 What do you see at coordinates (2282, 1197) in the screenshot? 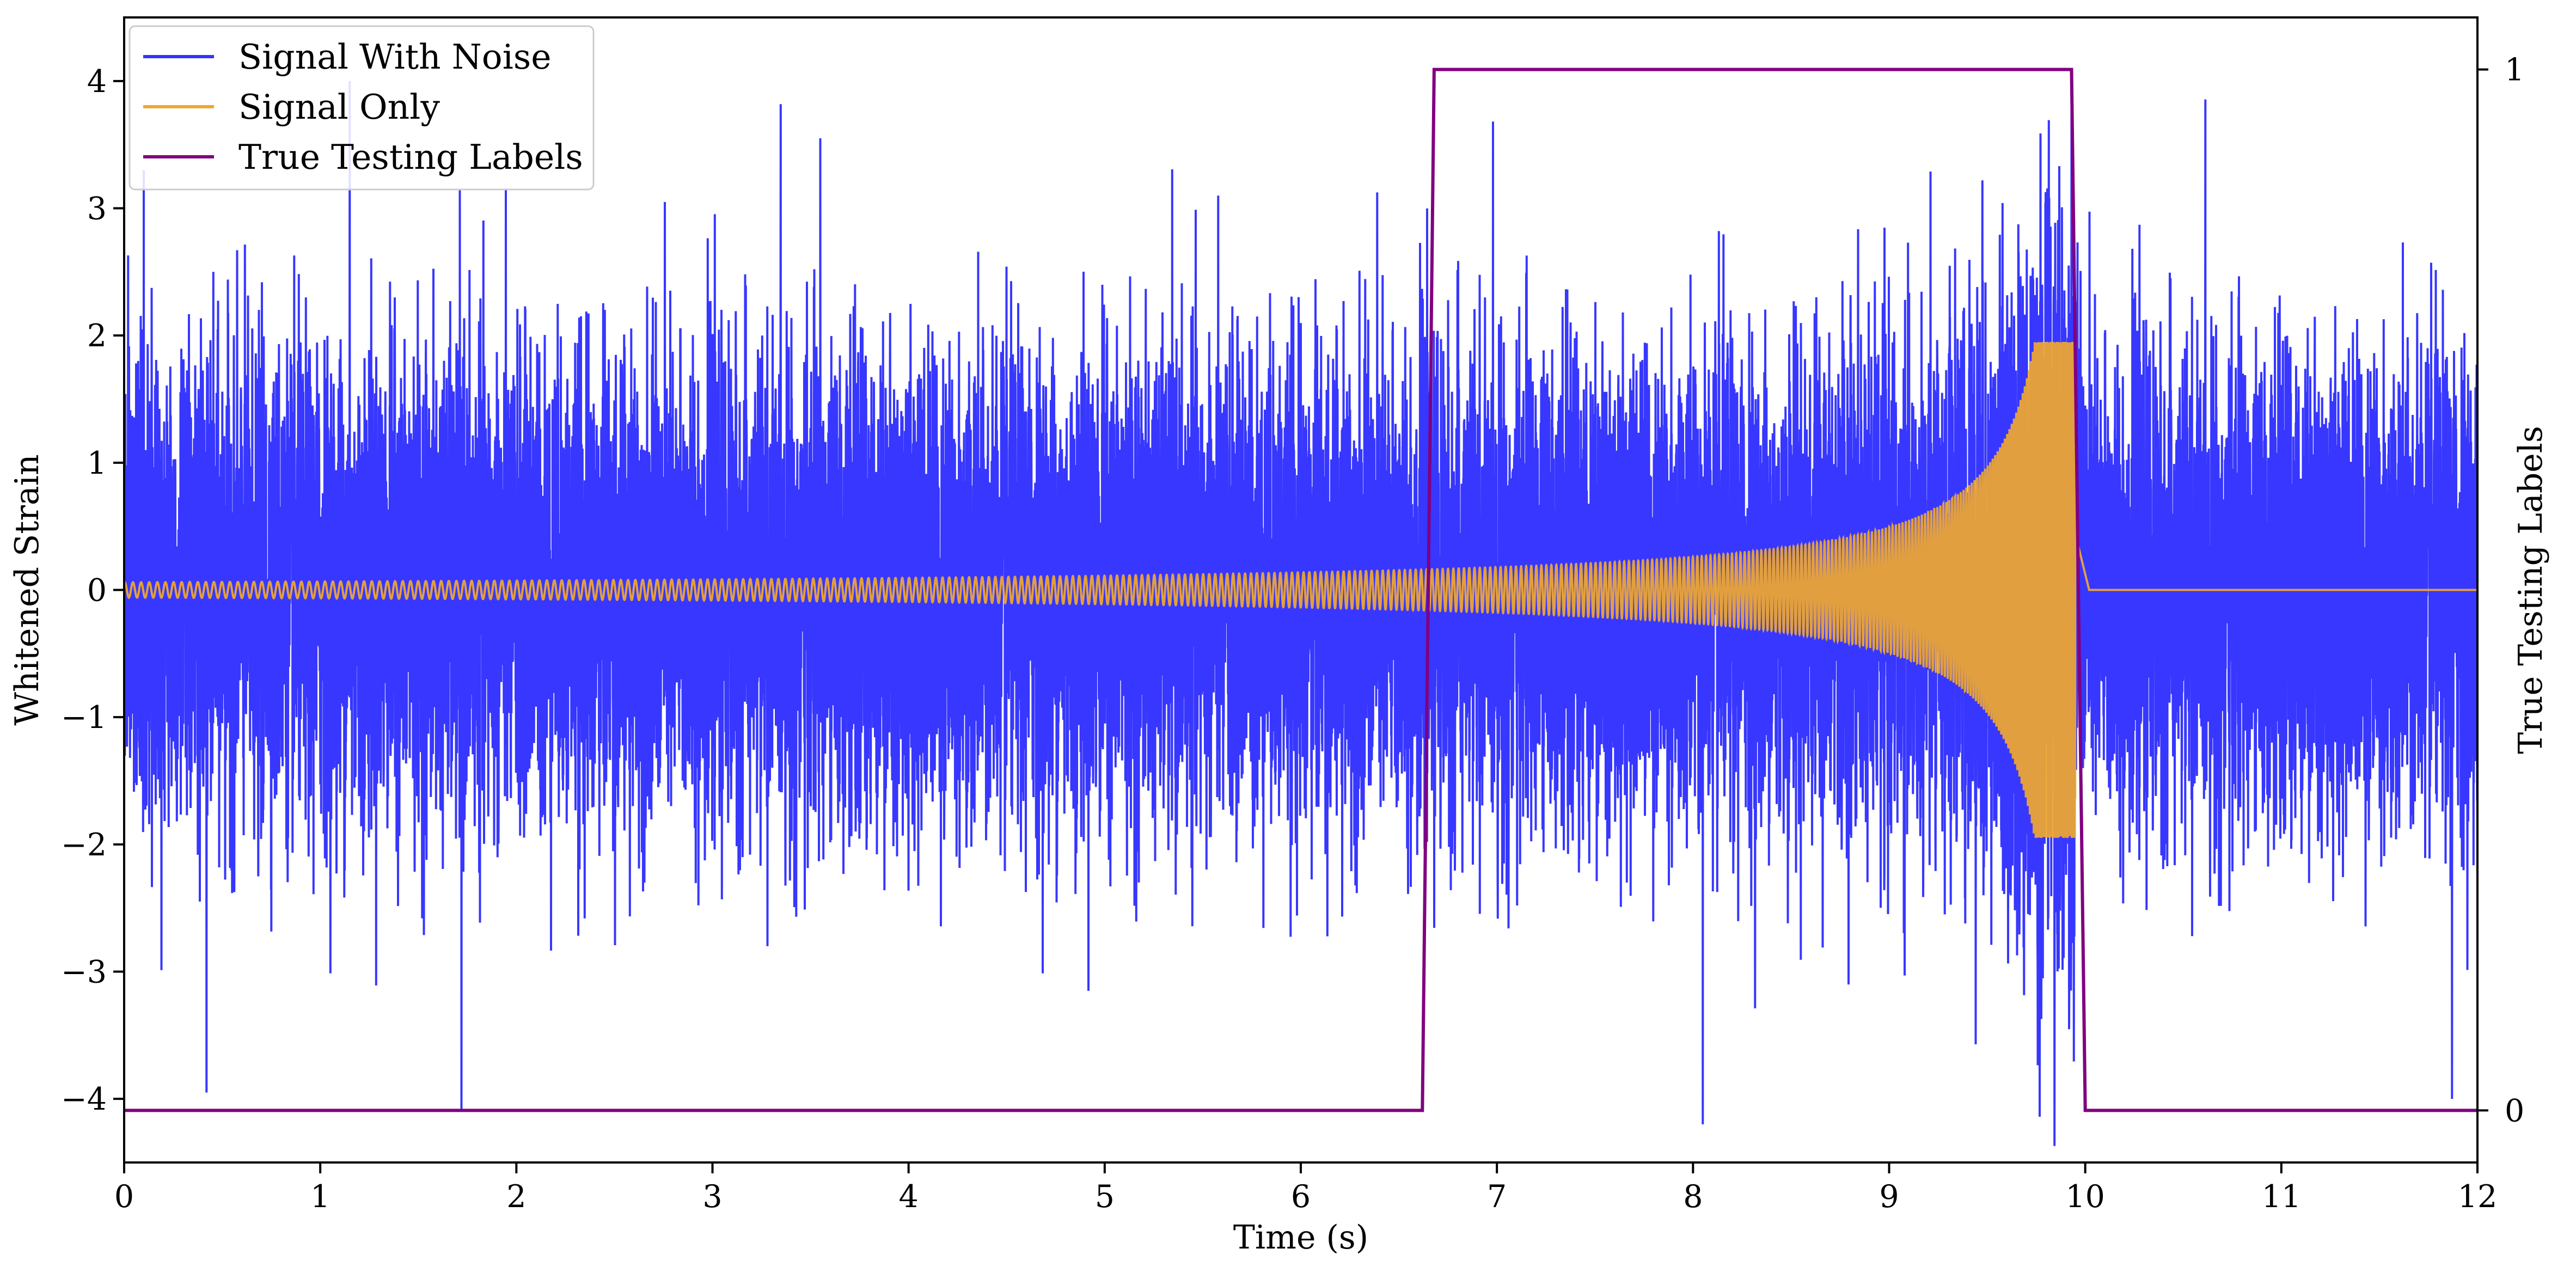
I see `x-tick-label: 11` at bounding box center [2282, 1197].